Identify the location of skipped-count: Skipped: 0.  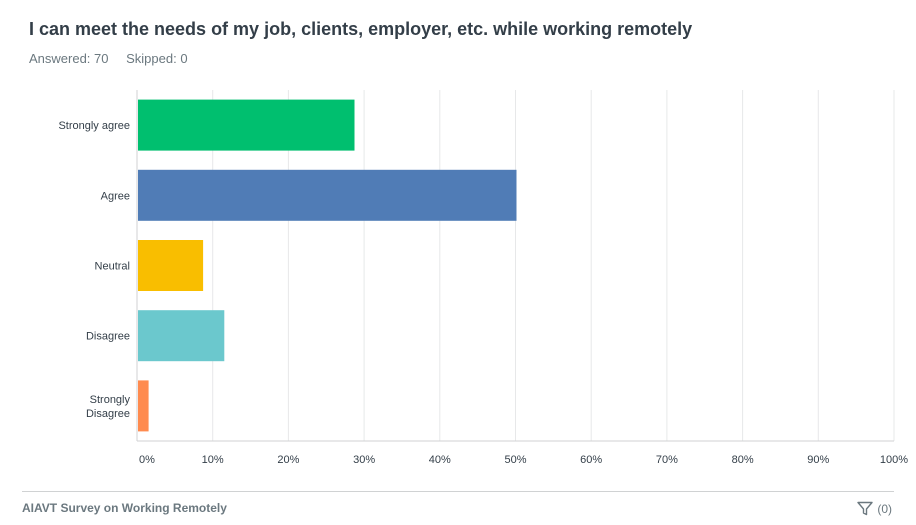
(157, 58).